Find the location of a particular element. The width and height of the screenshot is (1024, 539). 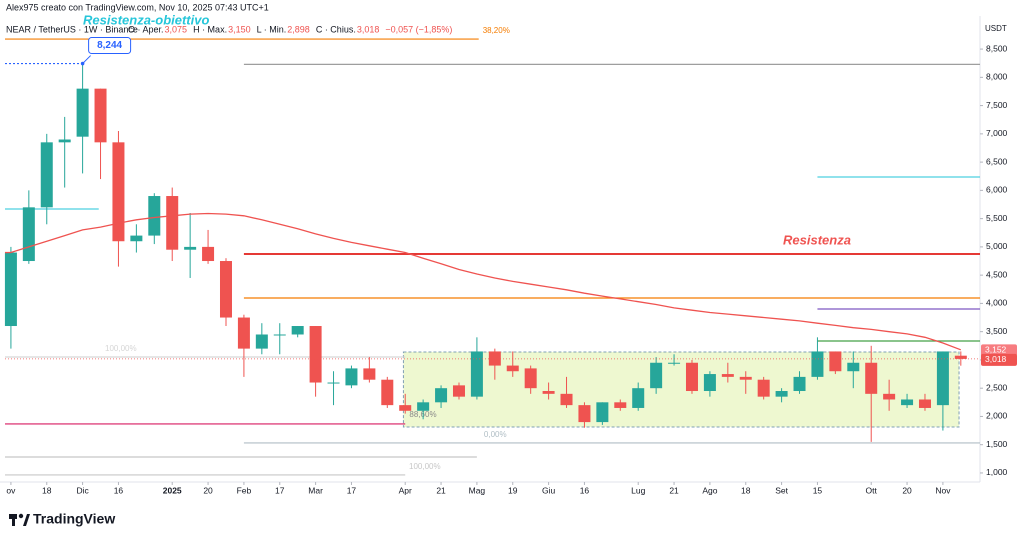

x-tick-label: Set is located at coordinates (781, 490).